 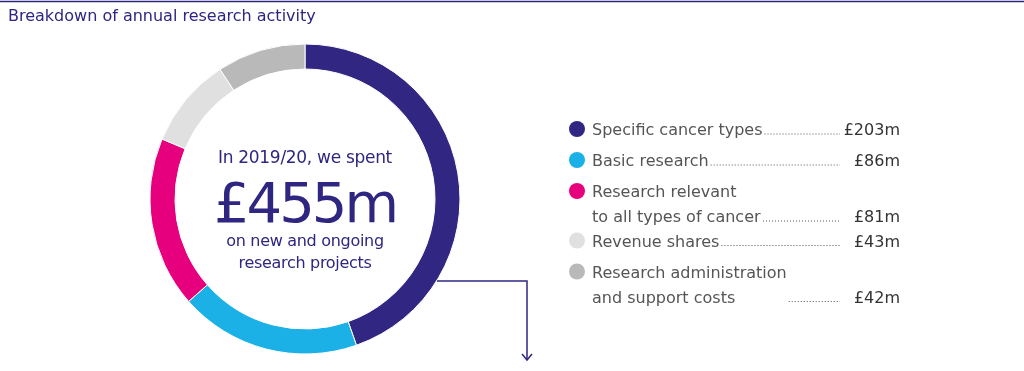 I want to click on legend-label: Research administration and support costs, so click(x=689, y=284).